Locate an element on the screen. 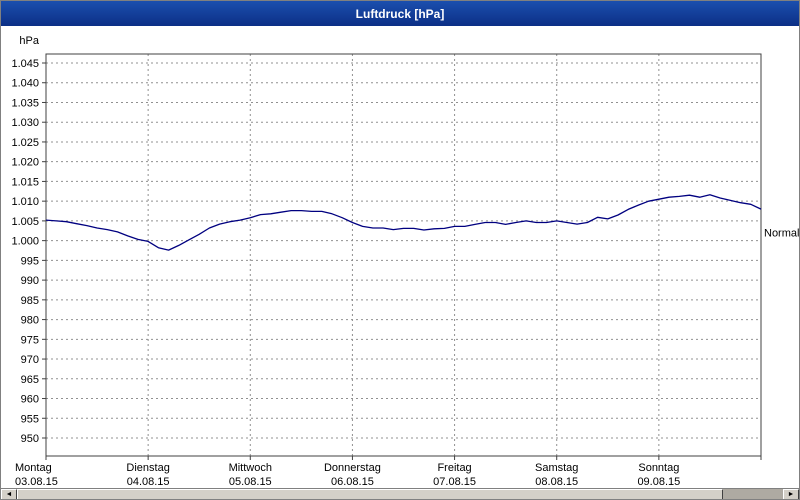  y-tick-label: 1.045 is located at coordinates (25, 64).